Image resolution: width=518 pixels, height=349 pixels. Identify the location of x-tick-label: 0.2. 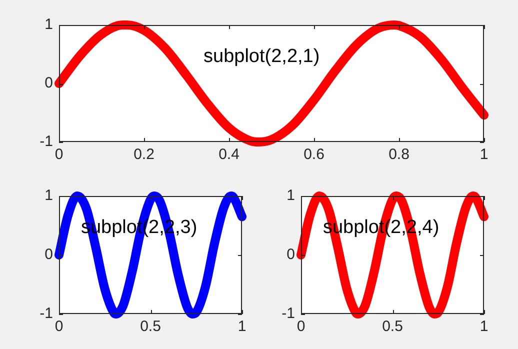
(144, 155).